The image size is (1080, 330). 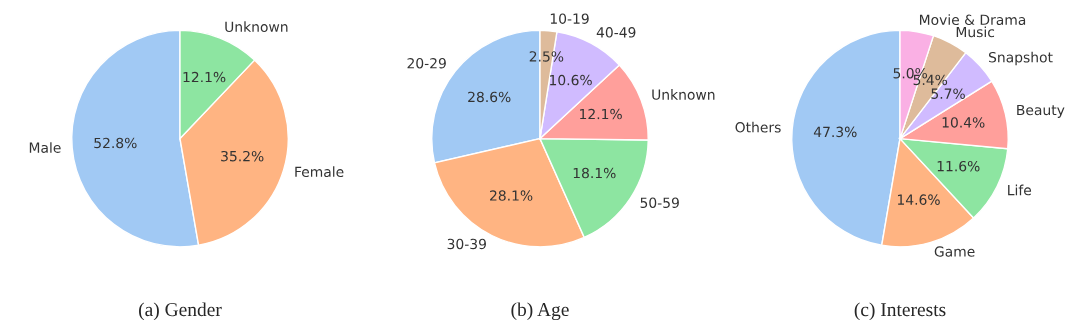 What do you see at coordinates (426, 63) in the screenshot?
I see `slice-label: 20-29` at bounding box center [426, 63].